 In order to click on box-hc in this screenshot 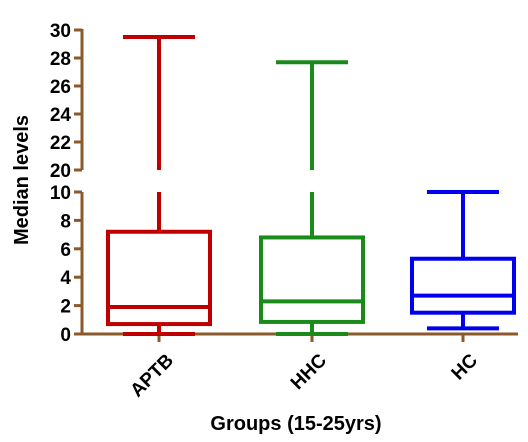, I will do `click(463, 260)`.